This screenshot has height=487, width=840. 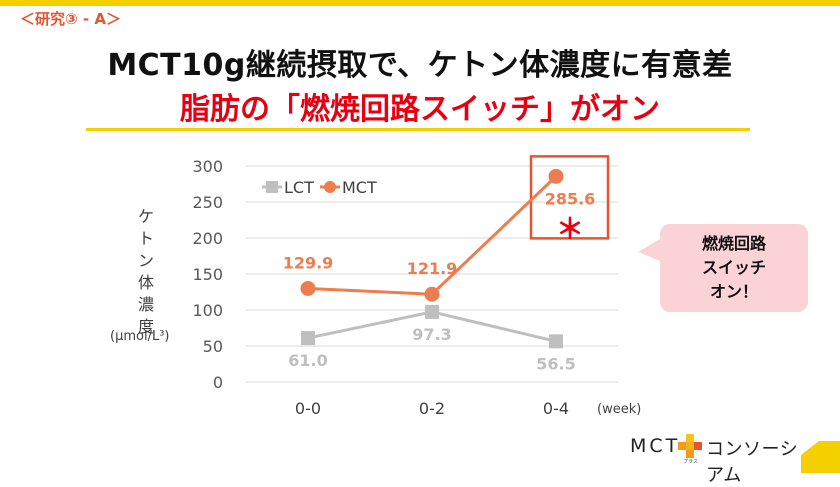 What do you see at coordinates (420, 65) in the screenshot?
I see `slide-title: MCT10g継続摂取で、ケトン体濃度に有意差` at bounding box center [420, 65].